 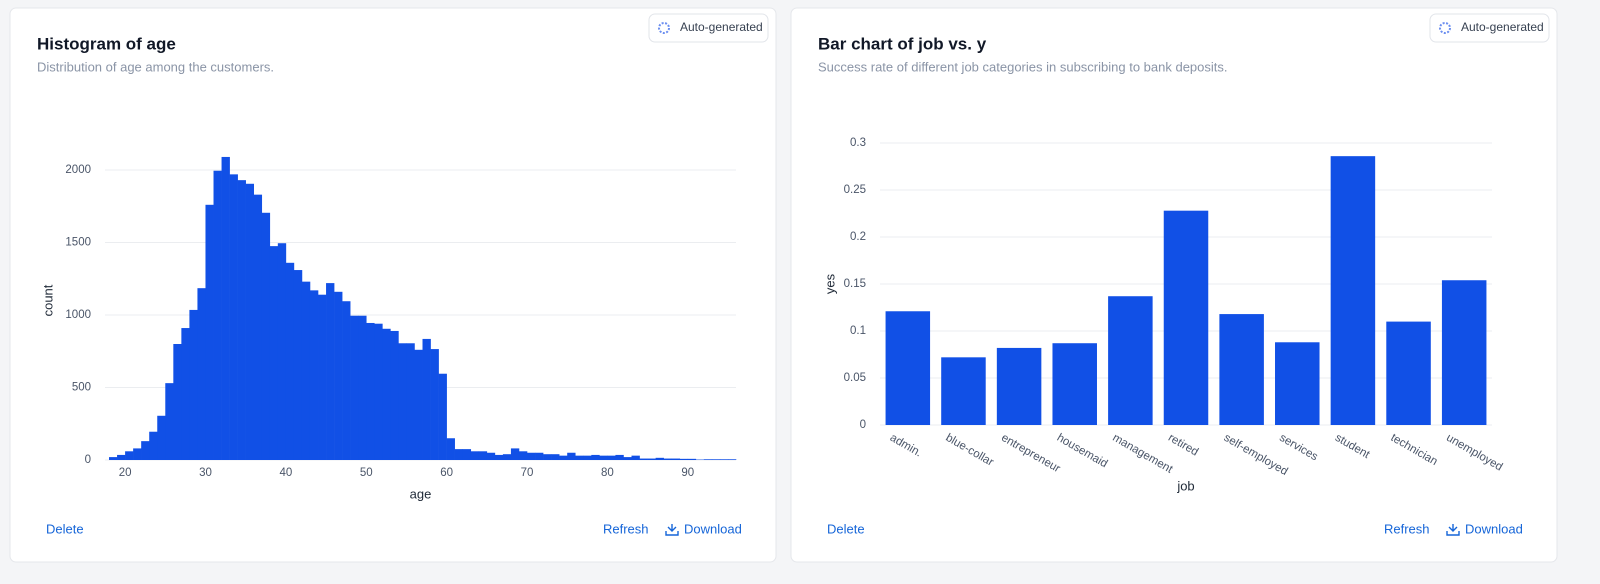 I want to click on y-tick-label: 1000, so click(x=78, y=315).